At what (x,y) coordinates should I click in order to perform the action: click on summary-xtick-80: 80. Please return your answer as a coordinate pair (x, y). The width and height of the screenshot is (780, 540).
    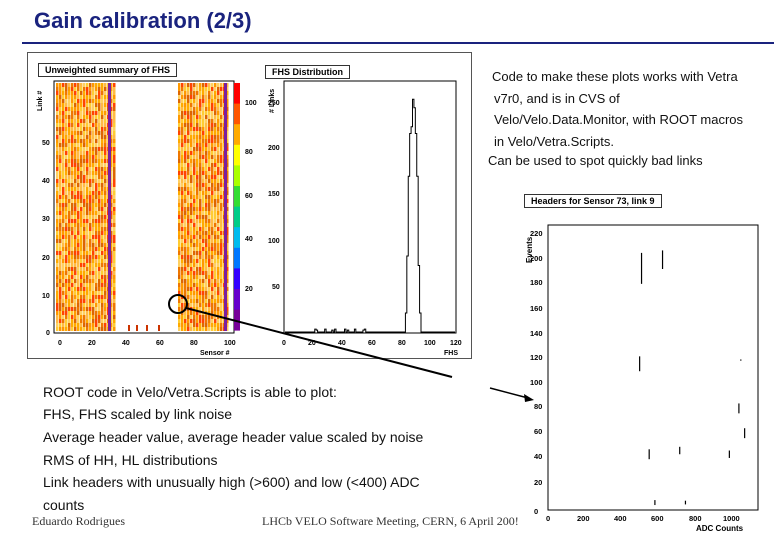
    Looking at the image, I should click on (194, 343).